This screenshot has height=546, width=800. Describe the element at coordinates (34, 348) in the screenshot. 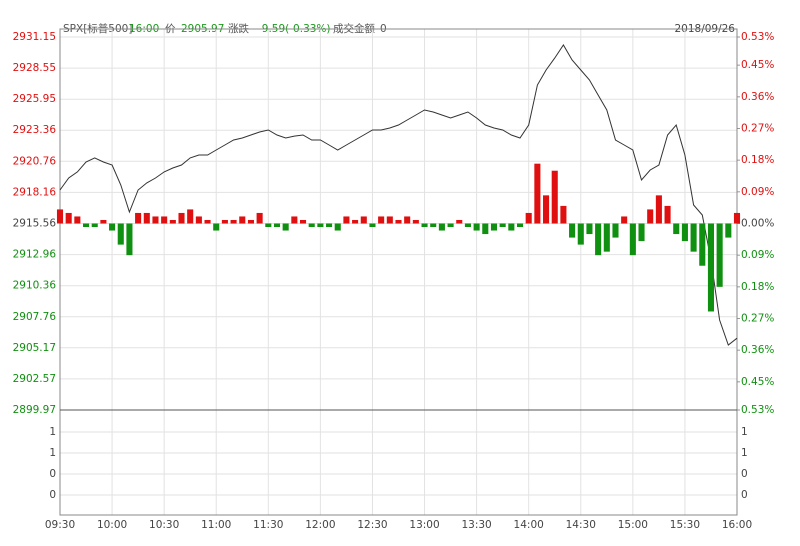

I see `y-tick-label: 2905.17` at that location.